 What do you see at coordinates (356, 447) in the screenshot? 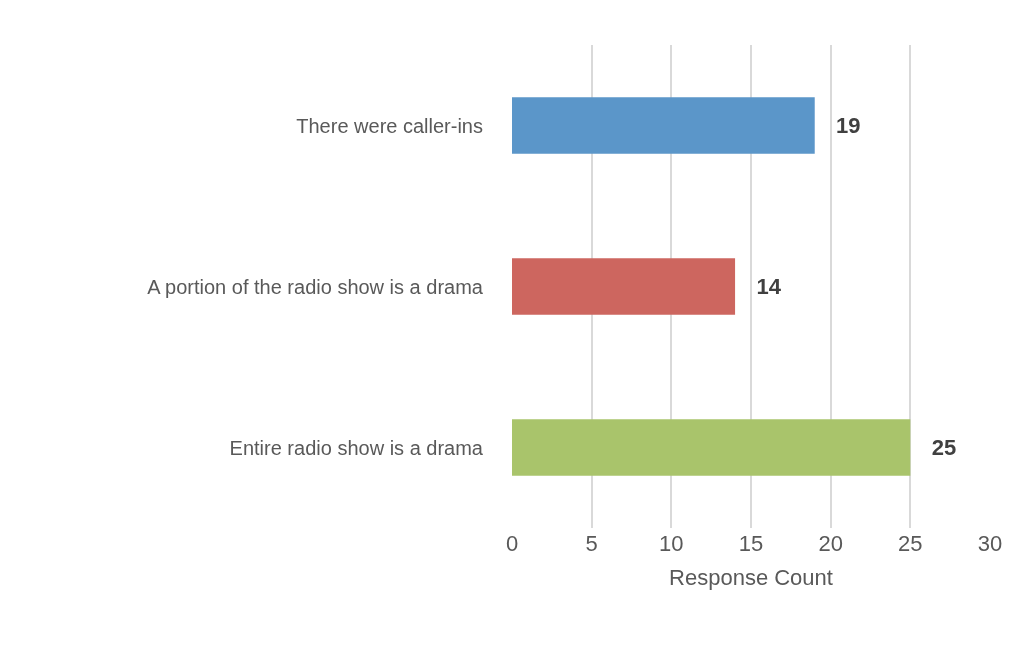
I see `y-tick-label: Entire radio show is a drama` at bounding box center [356, 447].